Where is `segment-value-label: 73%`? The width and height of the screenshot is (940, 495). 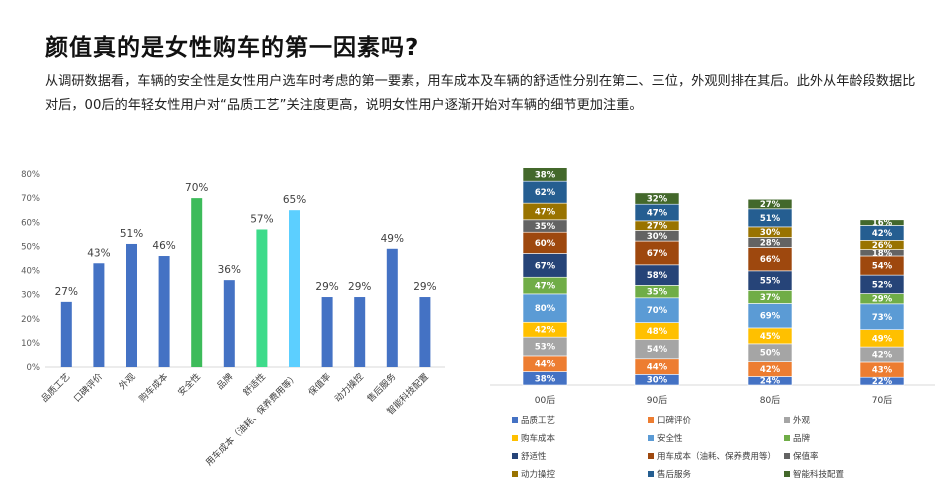
segment-value-label: 73% is located at coordinates (882, 318).